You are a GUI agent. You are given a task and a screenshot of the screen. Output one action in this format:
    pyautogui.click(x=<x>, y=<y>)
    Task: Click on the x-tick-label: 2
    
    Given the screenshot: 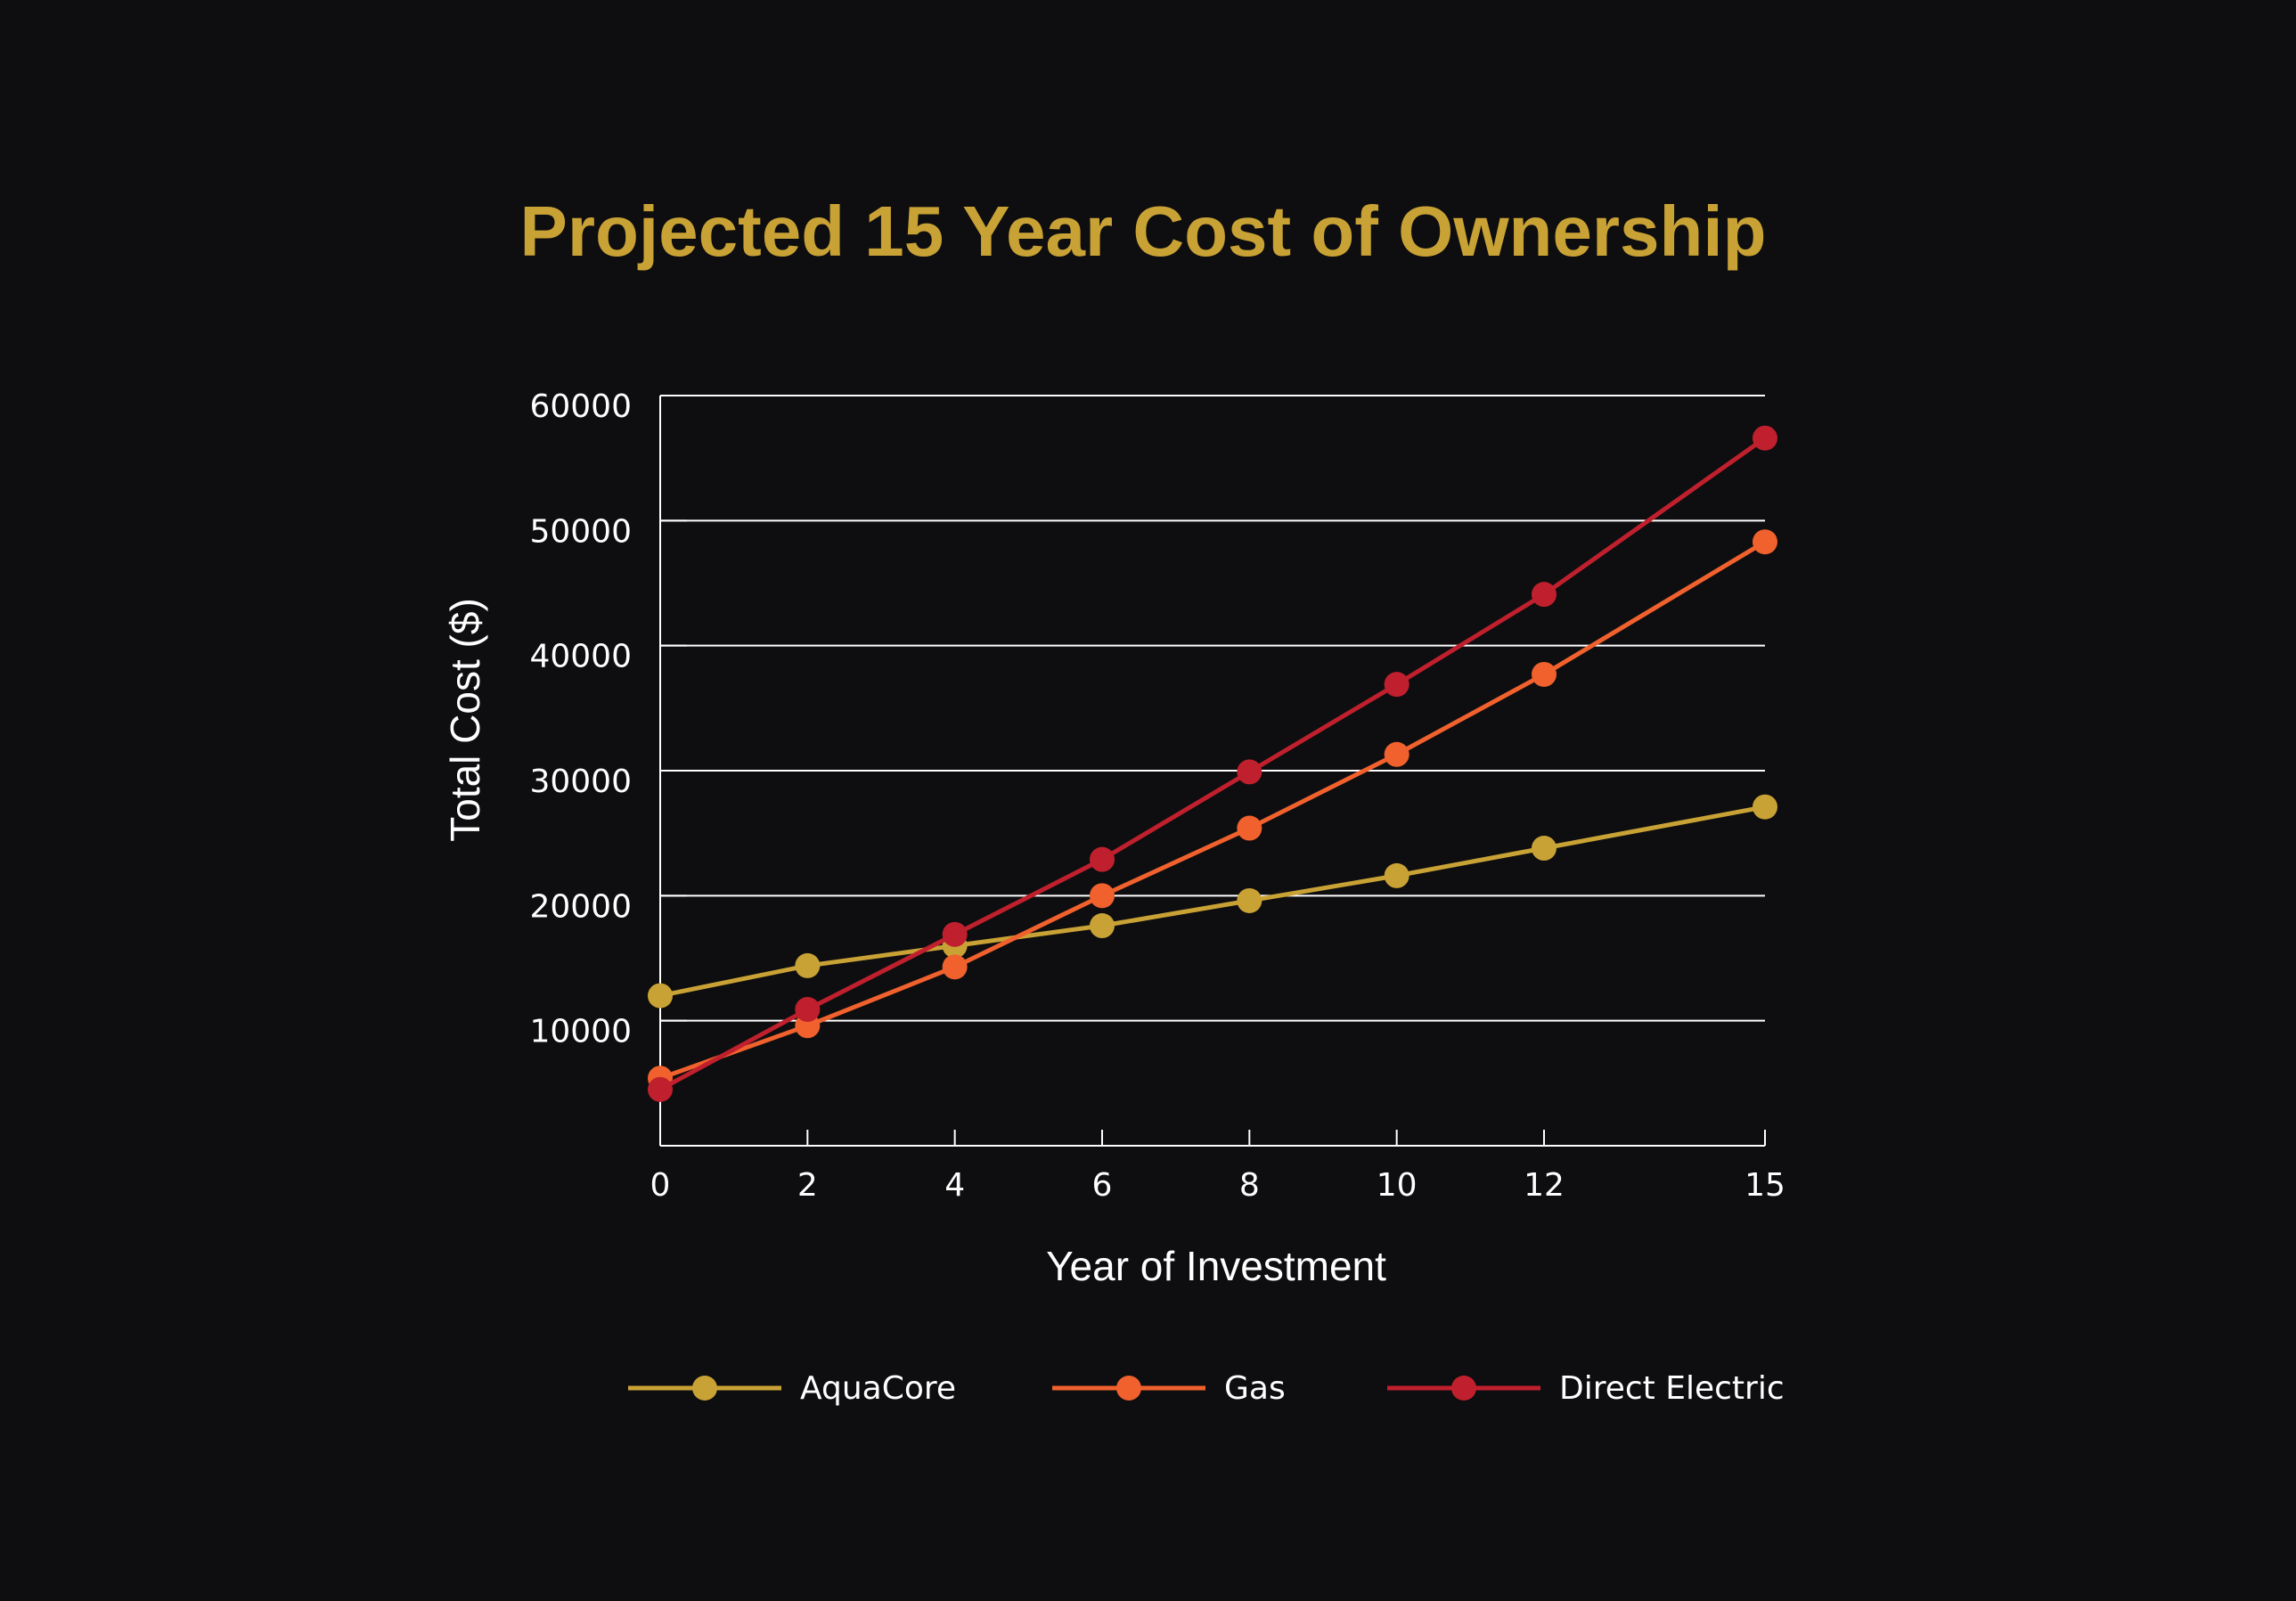 What is the action you would take?
    pyautogui.click(x=807, y=1185)
    